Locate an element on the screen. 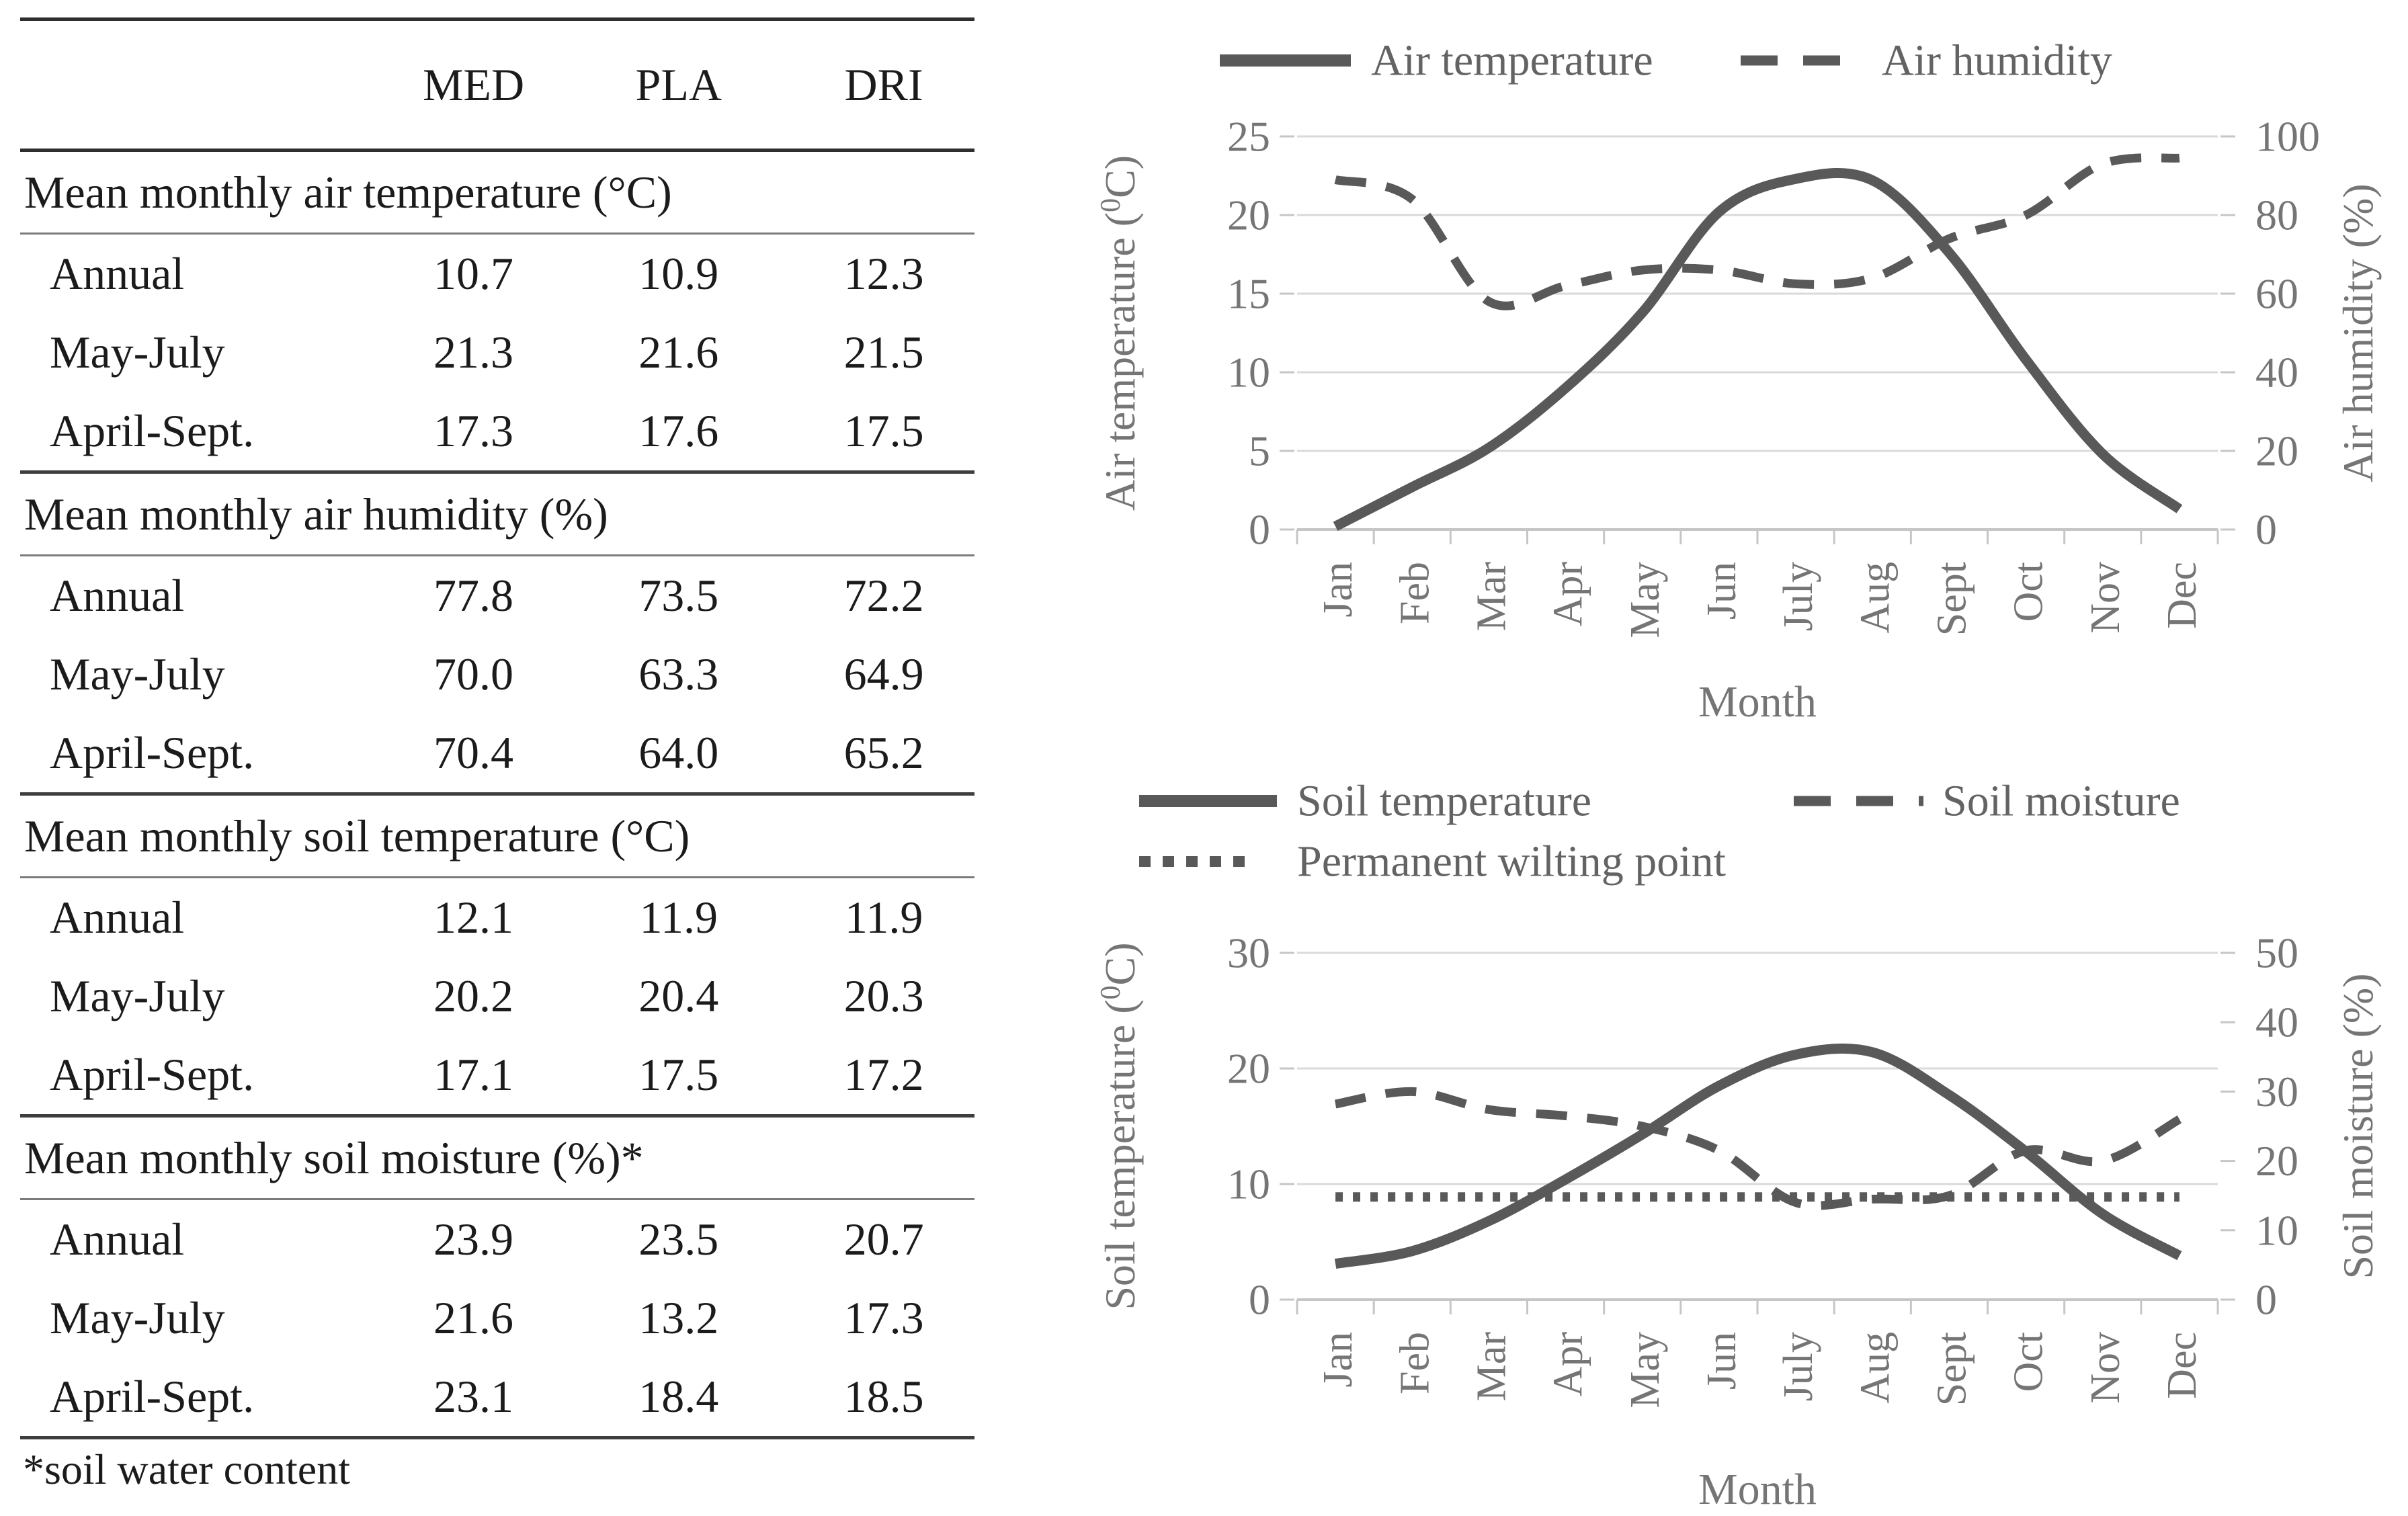 The image size is (2408, 1516). value-cell-dri: 64.9 is located at coordinates (883, 674).